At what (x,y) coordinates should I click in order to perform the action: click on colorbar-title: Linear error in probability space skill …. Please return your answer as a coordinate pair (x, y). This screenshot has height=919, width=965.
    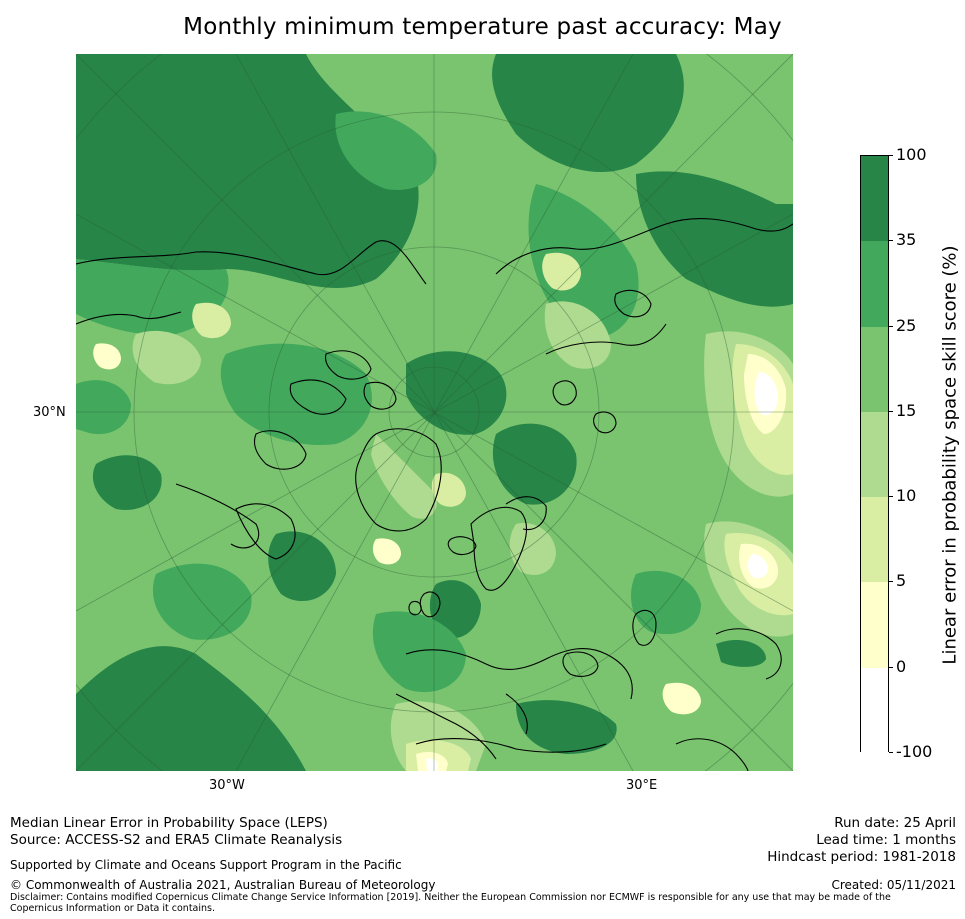
    Looking at the image, I should click on (950, 455).